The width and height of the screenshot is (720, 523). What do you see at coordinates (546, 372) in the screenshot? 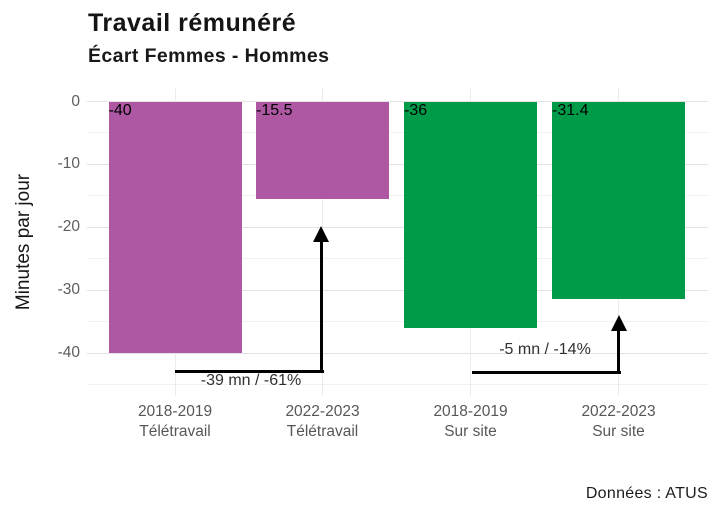
I see `annotation-sur-site-hline` at bounding box center [546, 372].